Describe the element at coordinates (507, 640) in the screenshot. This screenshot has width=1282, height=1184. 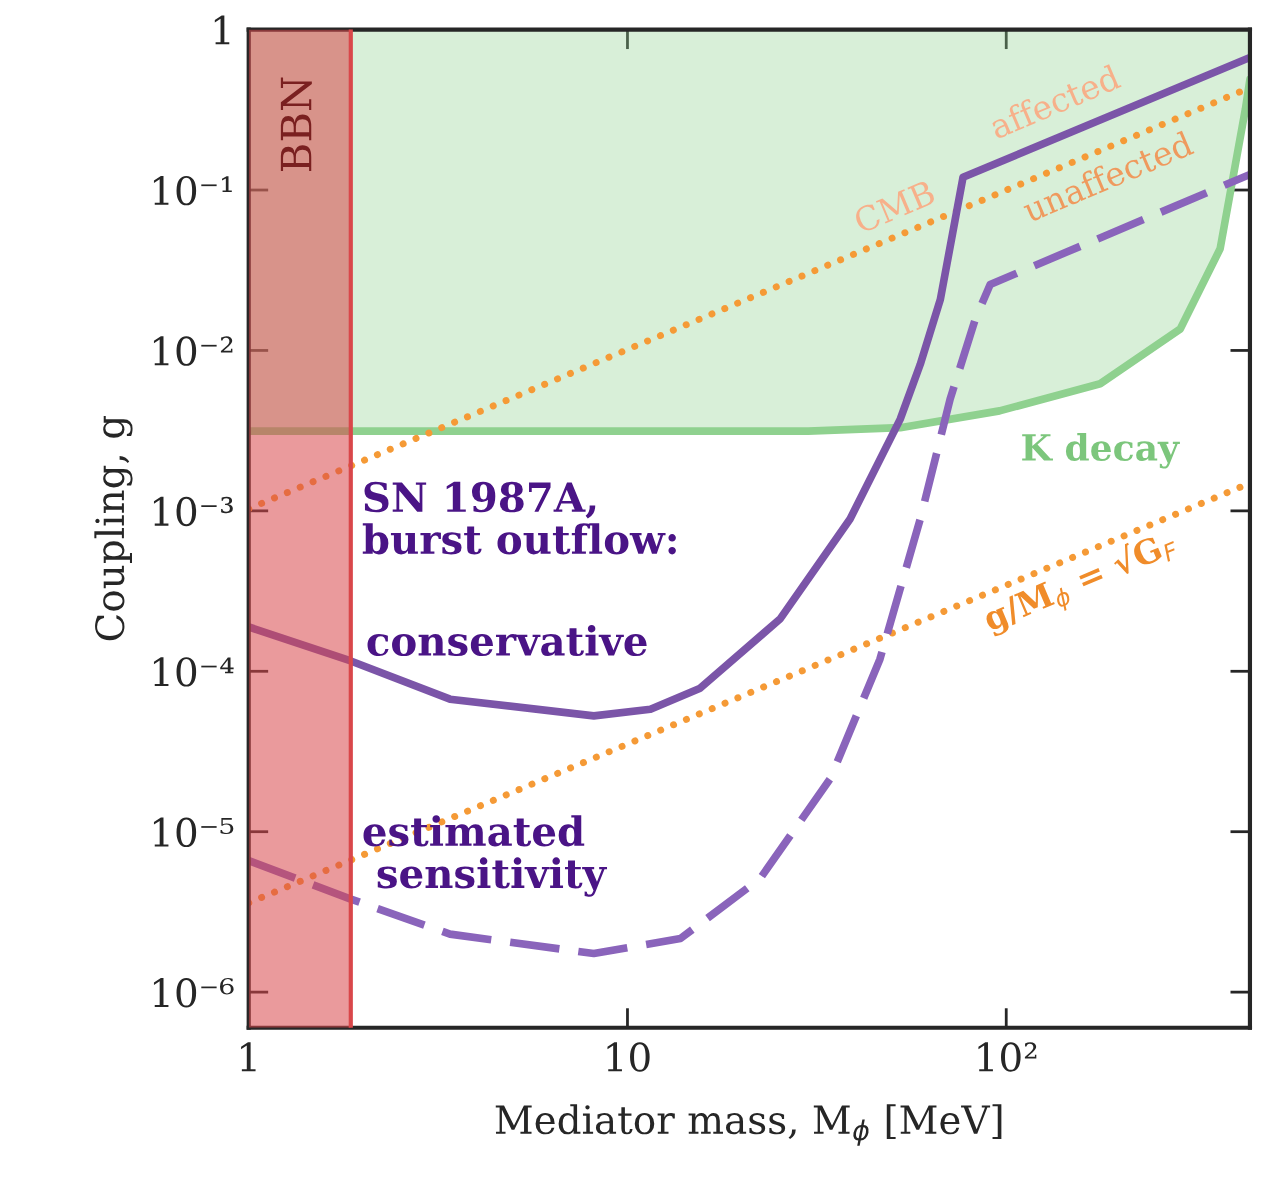
I see `annotation: conservative` at that location.